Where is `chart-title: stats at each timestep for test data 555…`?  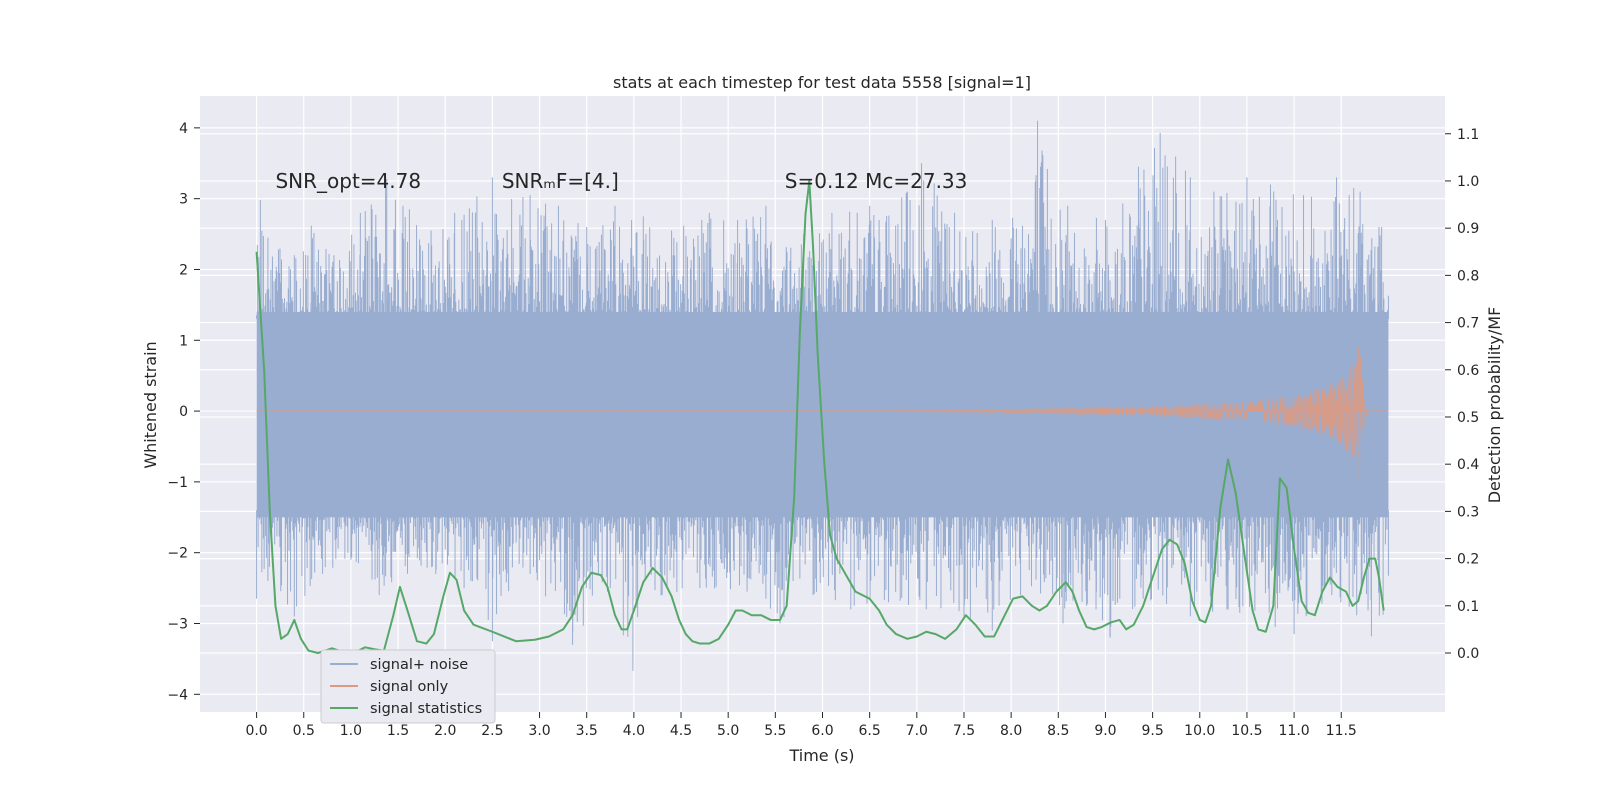
chart-title: stats at each timestep for test data 555… is located at coordinates (822, 82).